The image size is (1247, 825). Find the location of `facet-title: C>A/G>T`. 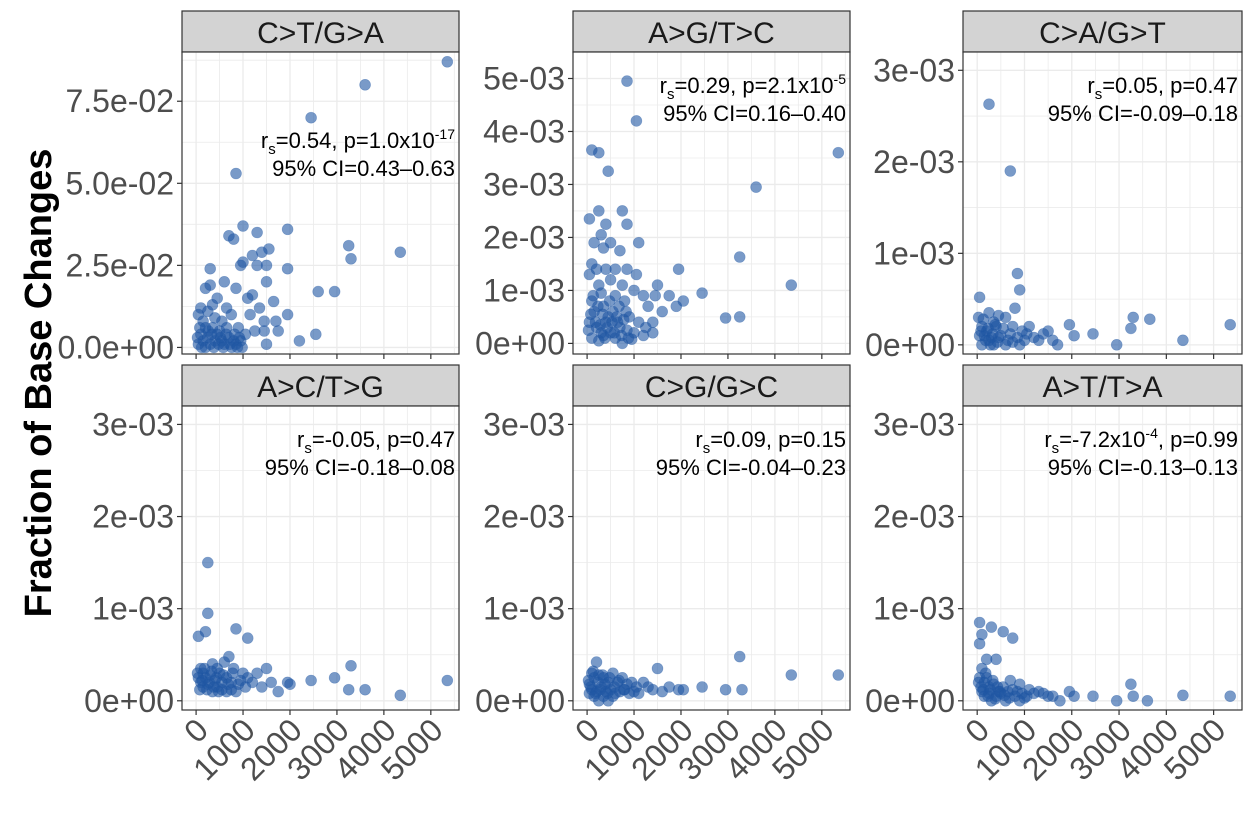

facet-title: C>A/G>T is located at coordinates (1102, 33).